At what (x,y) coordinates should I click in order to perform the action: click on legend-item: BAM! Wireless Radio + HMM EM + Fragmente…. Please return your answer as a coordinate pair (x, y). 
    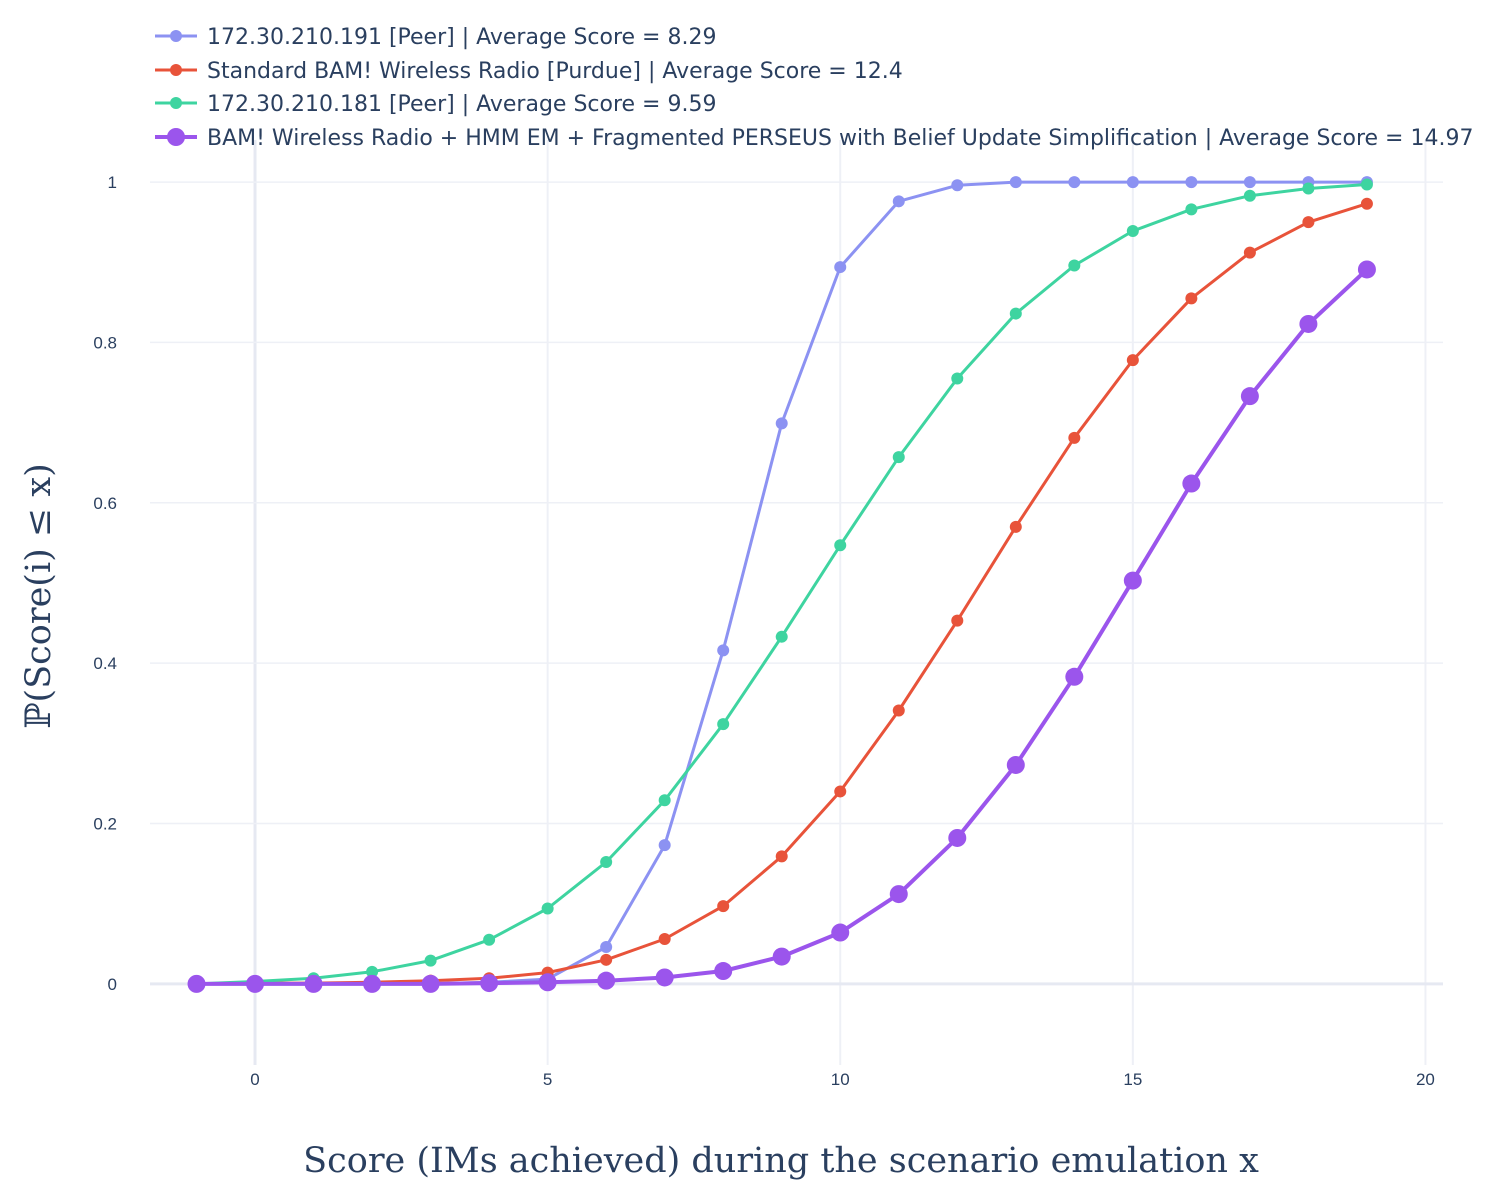
    Looking at the image, I should click on (814, 138).